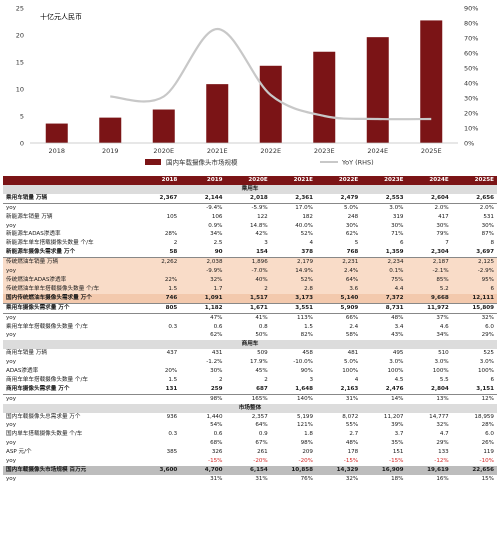 The image size is (500, 534). Describe the element at coordinates (69, 198) in the screenshot. I see `row-label: 乘用车销量 万辆` at that location.